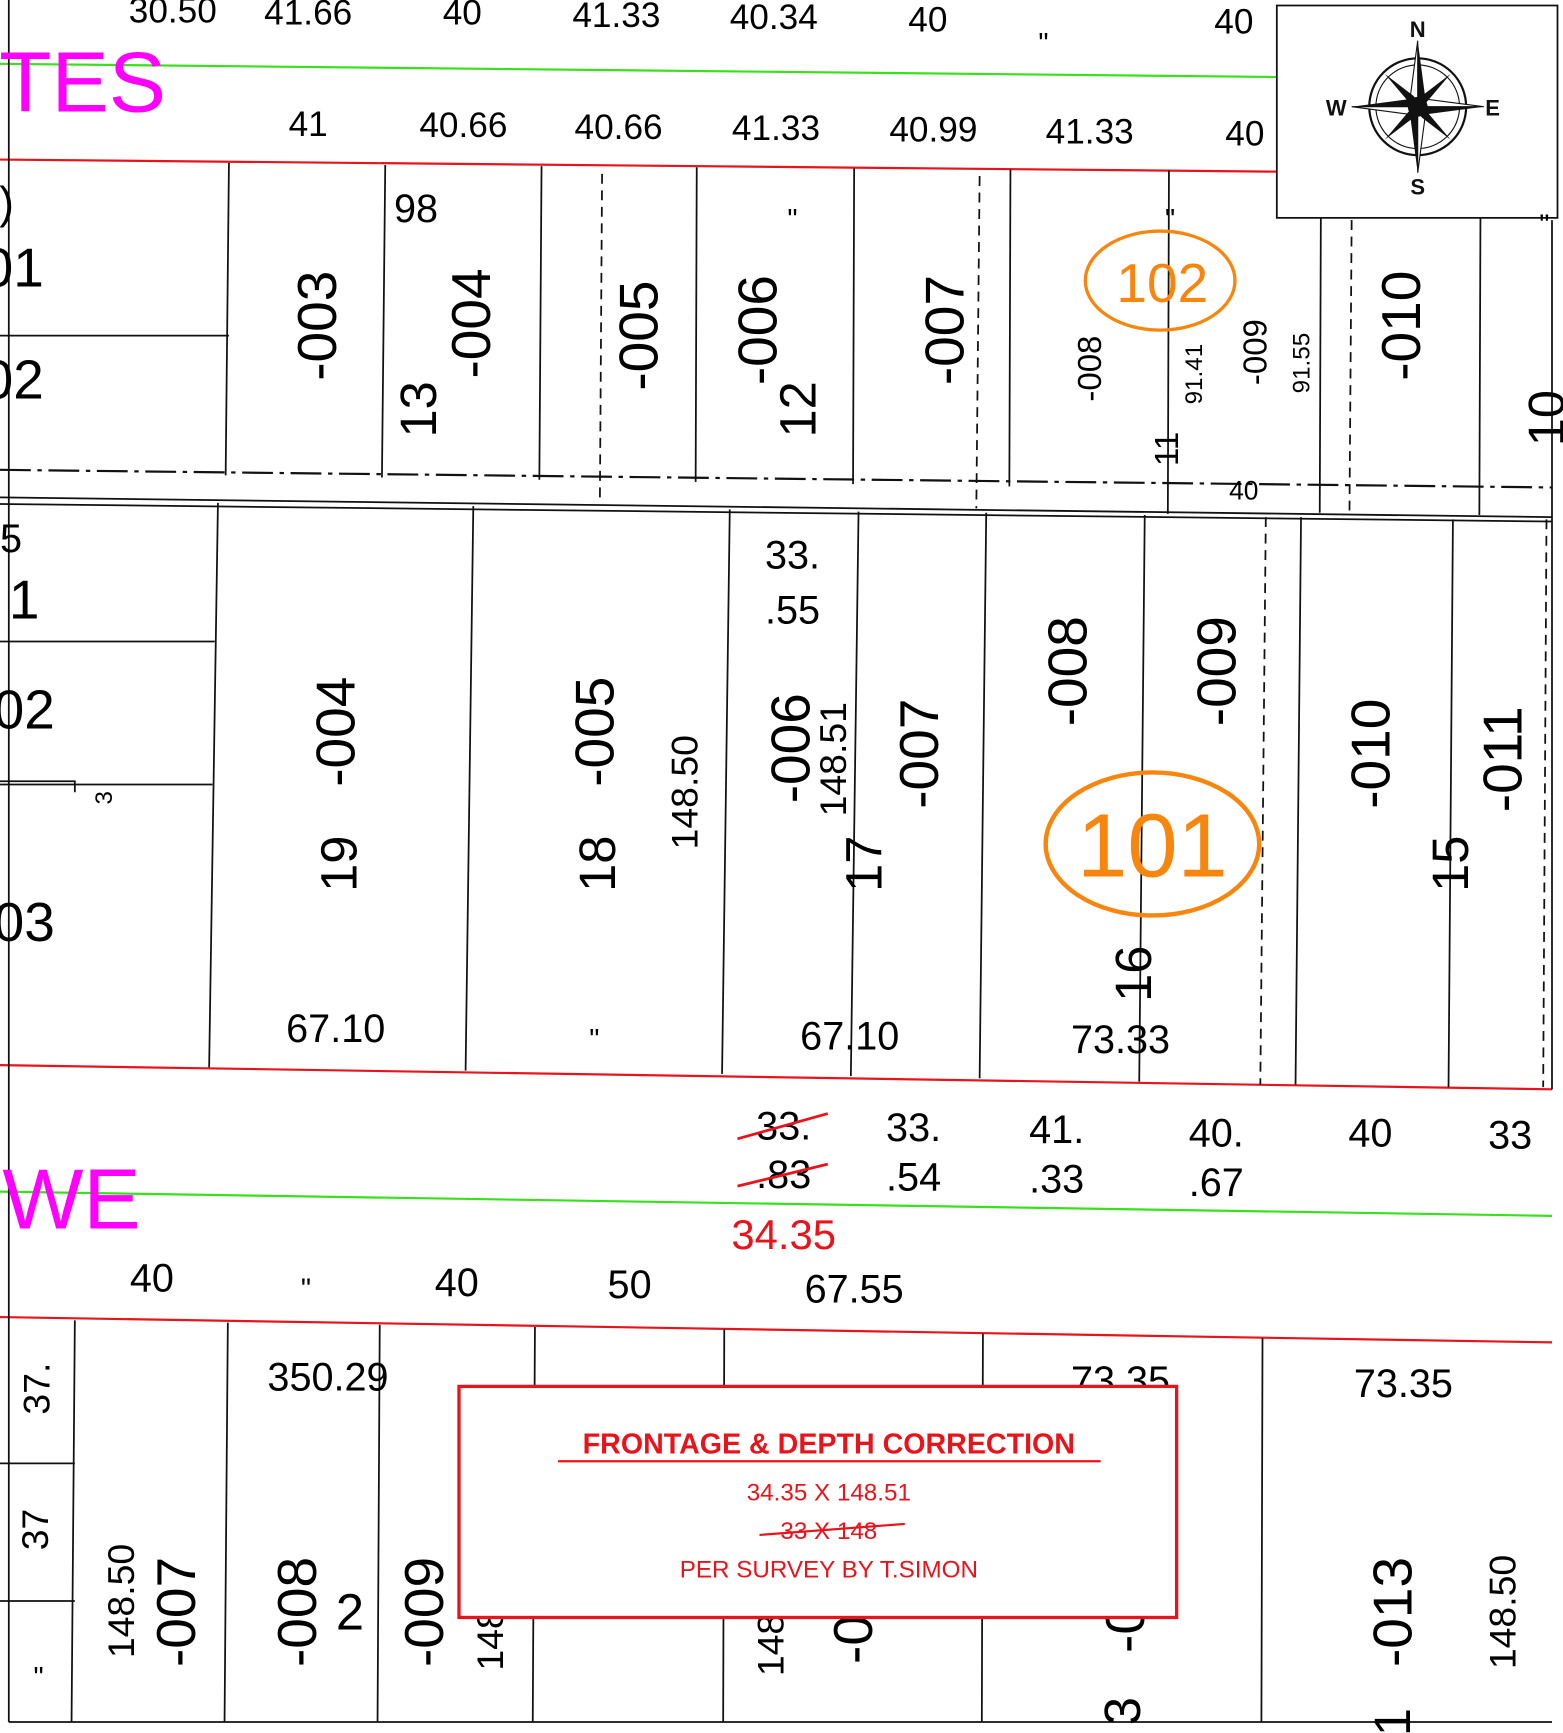  Describe the element at coordinates (1056, 1180) in the screenshot. I see `k: .33` at that location.